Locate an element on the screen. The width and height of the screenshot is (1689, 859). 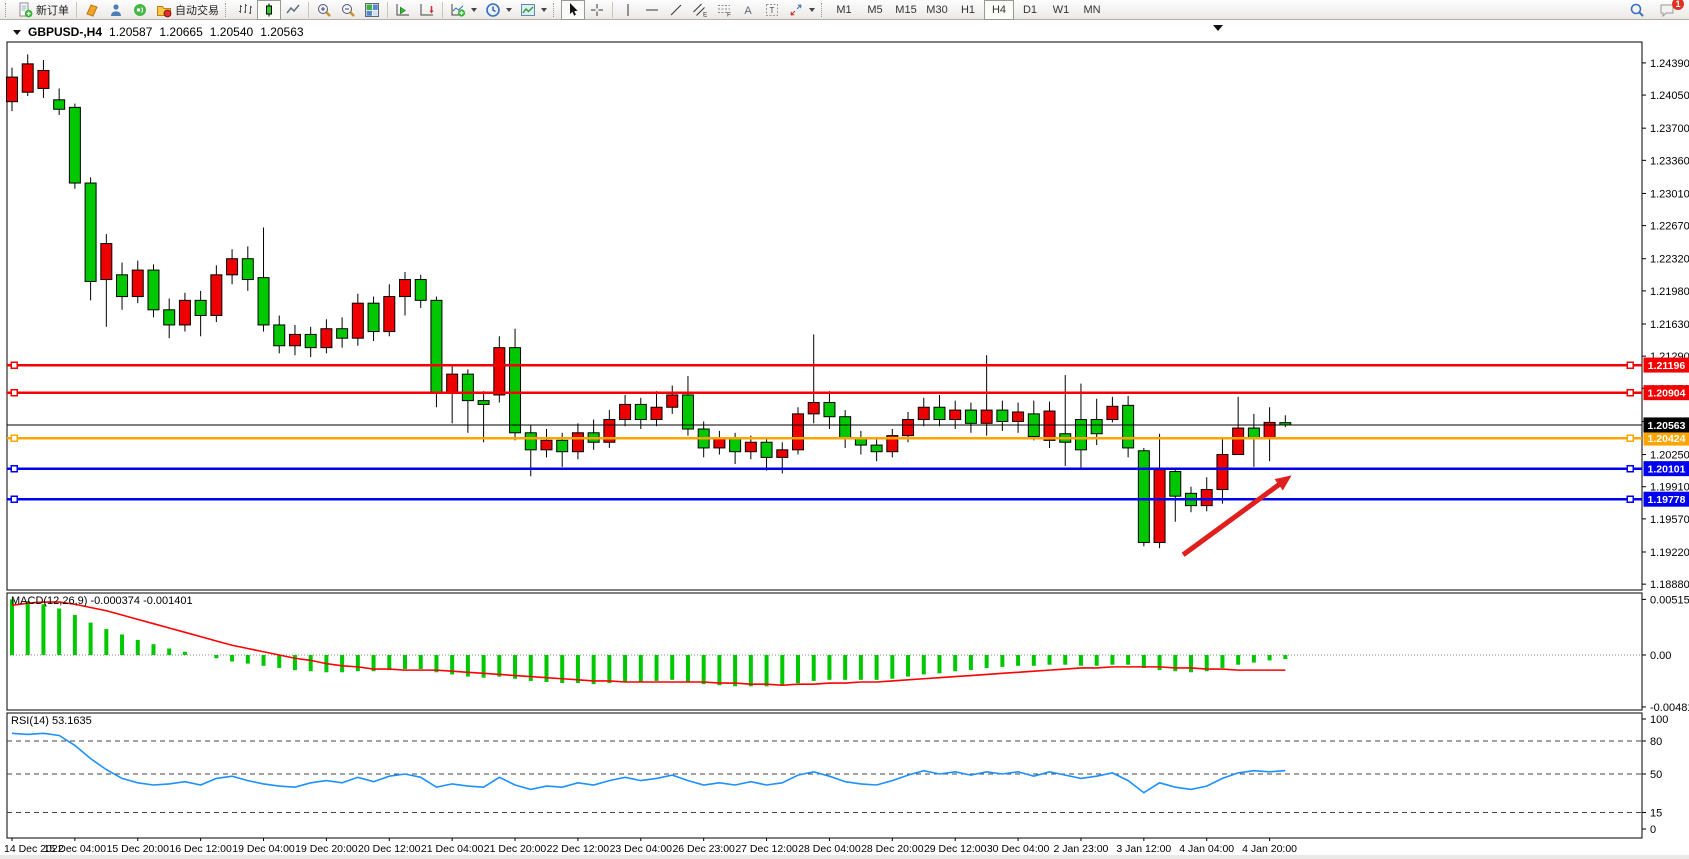
timeframe-h4-button: H4 is located at coordinates (999, 10).